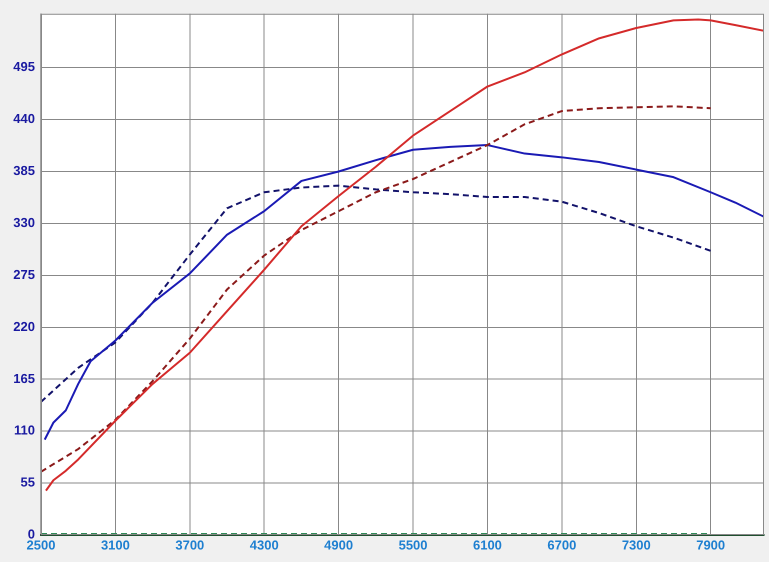 This screenshot has width=769, height=562. What do you see at coordinates (24, 326) in the screenshot?
I see `y-tick-label: 220` at bounding box center [24, 326].